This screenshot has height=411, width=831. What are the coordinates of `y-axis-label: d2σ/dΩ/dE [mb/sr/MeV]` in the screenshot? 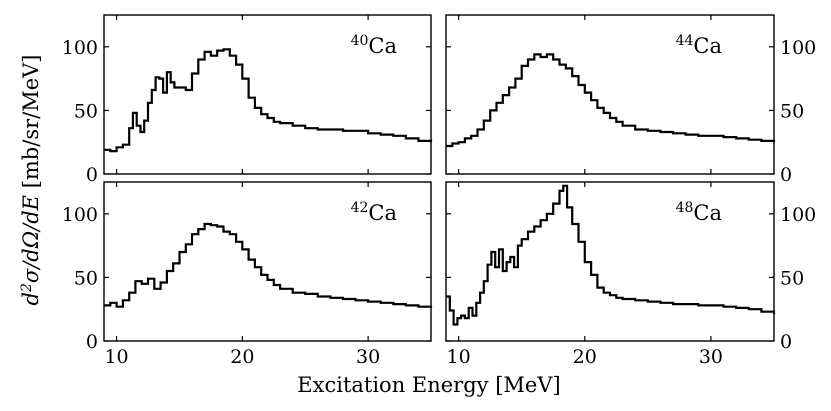 It's located at (31, 180).